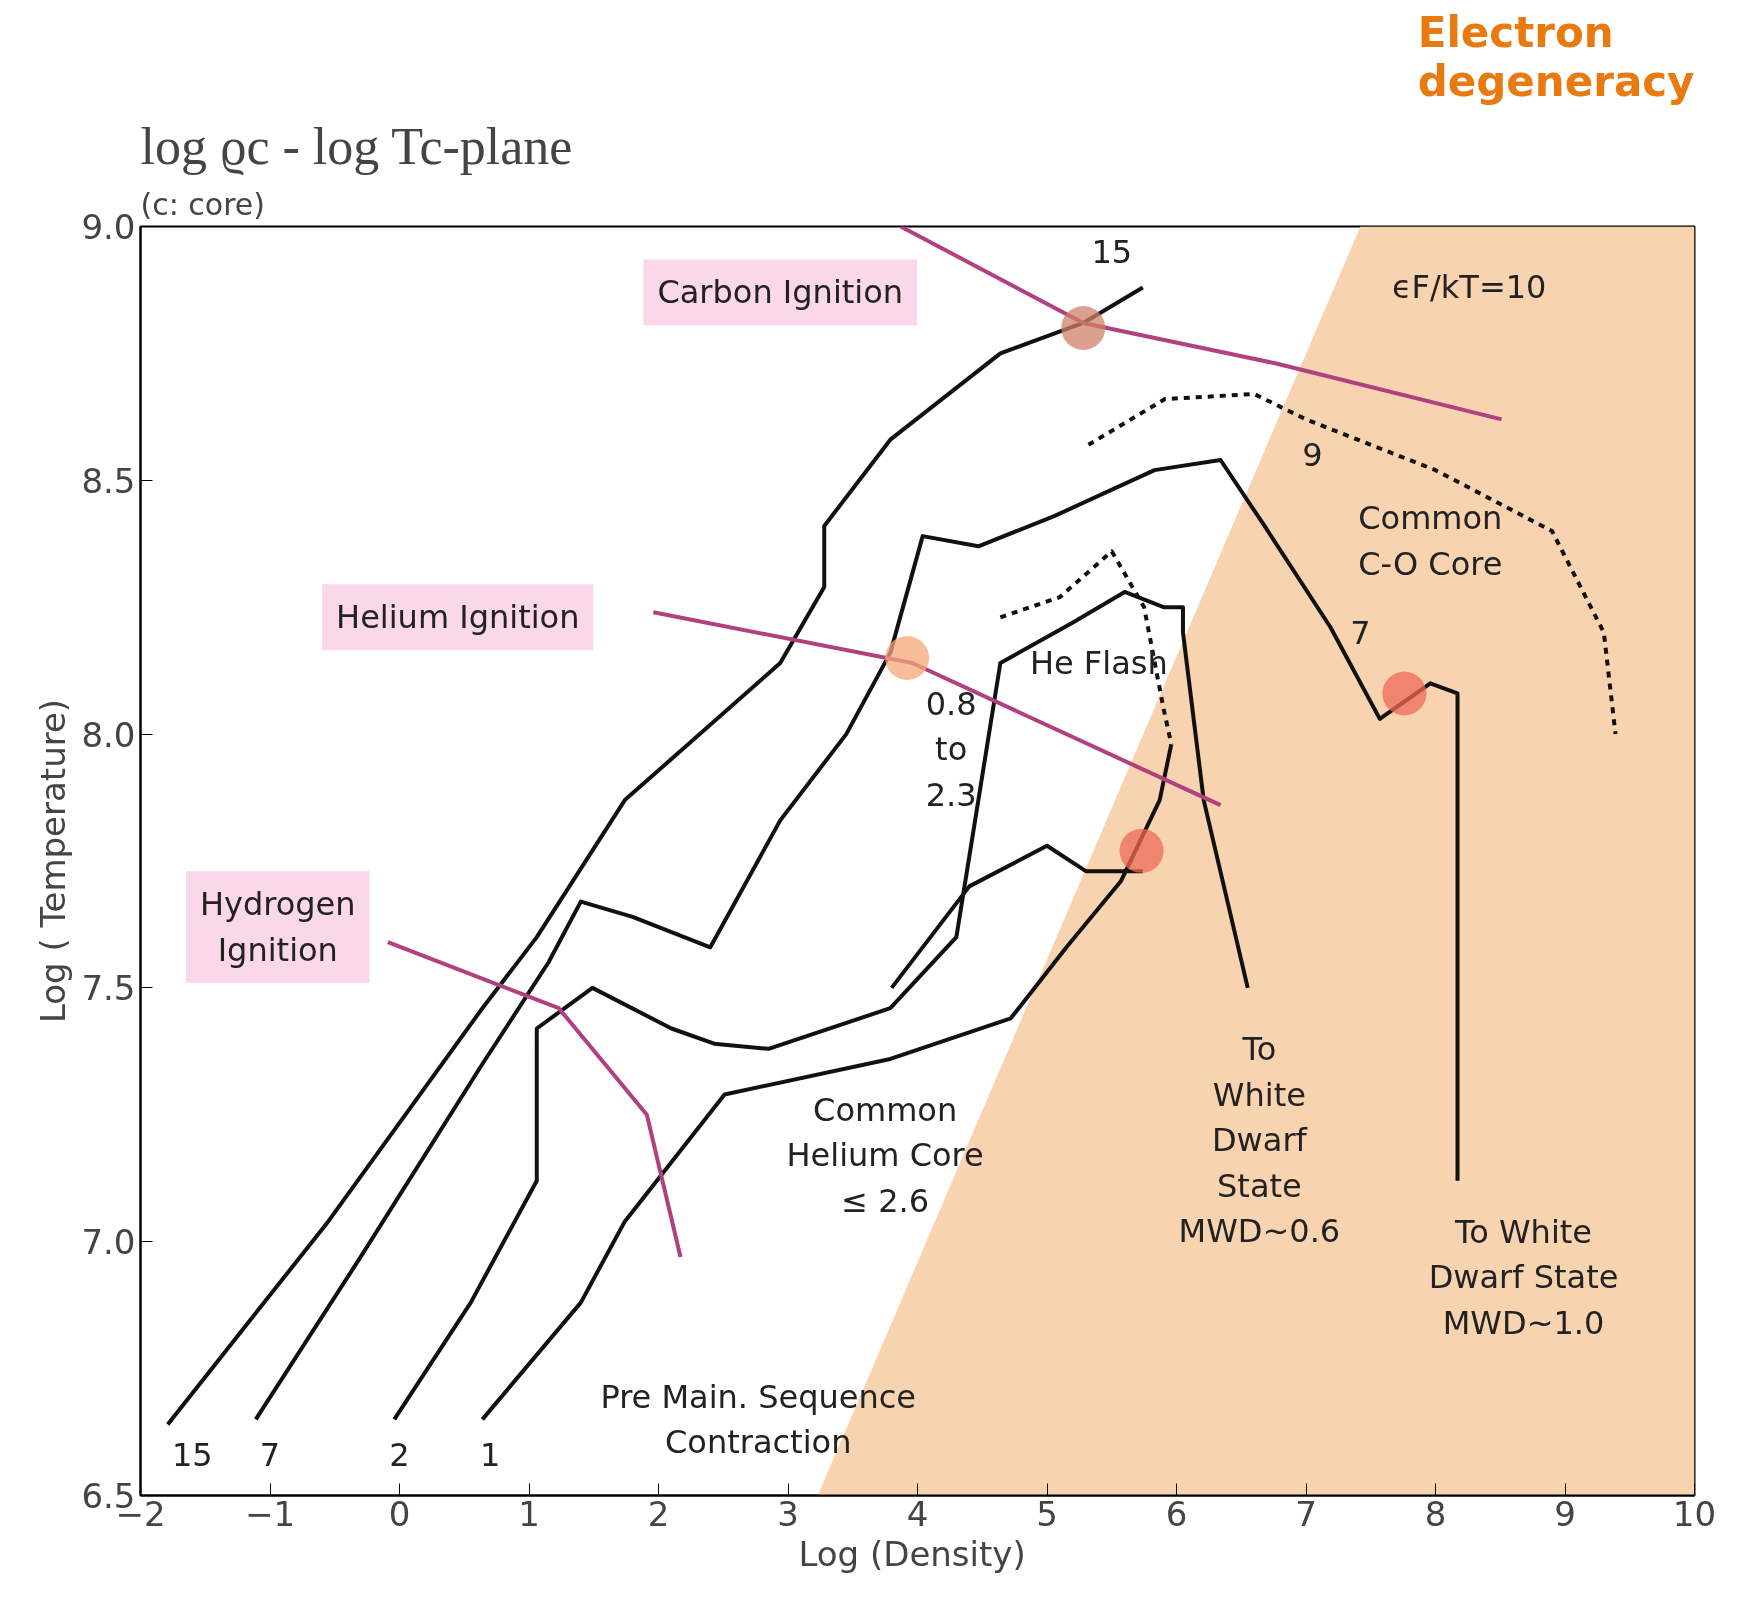 This screenshot has width=1739, height=1605. Describe the element at coordinates (780, 292) in the screenshot. I see `annotation: Carbon Ignition` at that location.